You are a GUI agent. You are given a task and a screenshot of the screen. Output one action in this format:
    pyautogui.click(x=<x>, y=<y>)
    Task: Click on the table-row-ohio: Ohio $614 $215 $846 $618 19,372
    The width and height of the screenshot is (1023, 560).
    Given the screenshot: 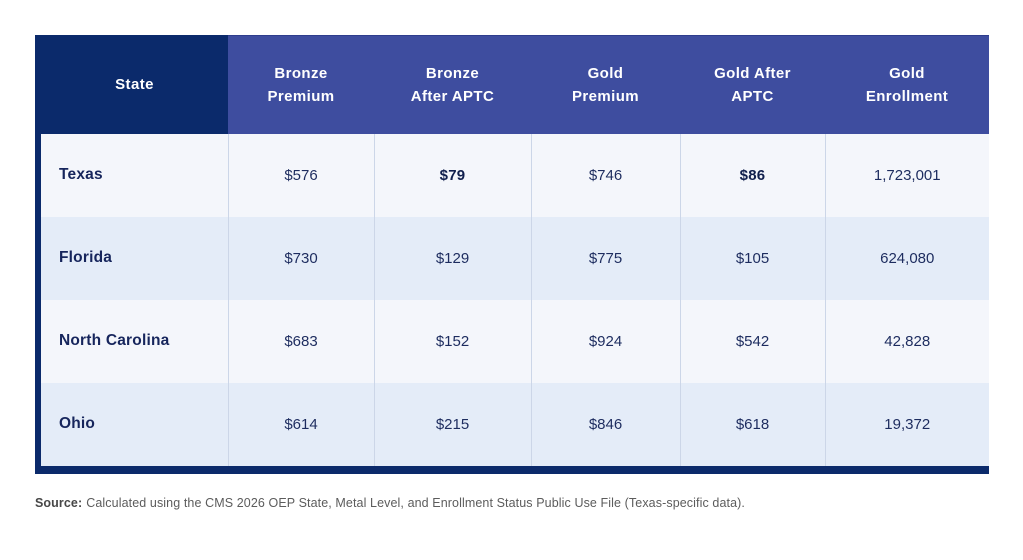 What is the action you would take?
    pyautogui.click(x=515, y=424)
    